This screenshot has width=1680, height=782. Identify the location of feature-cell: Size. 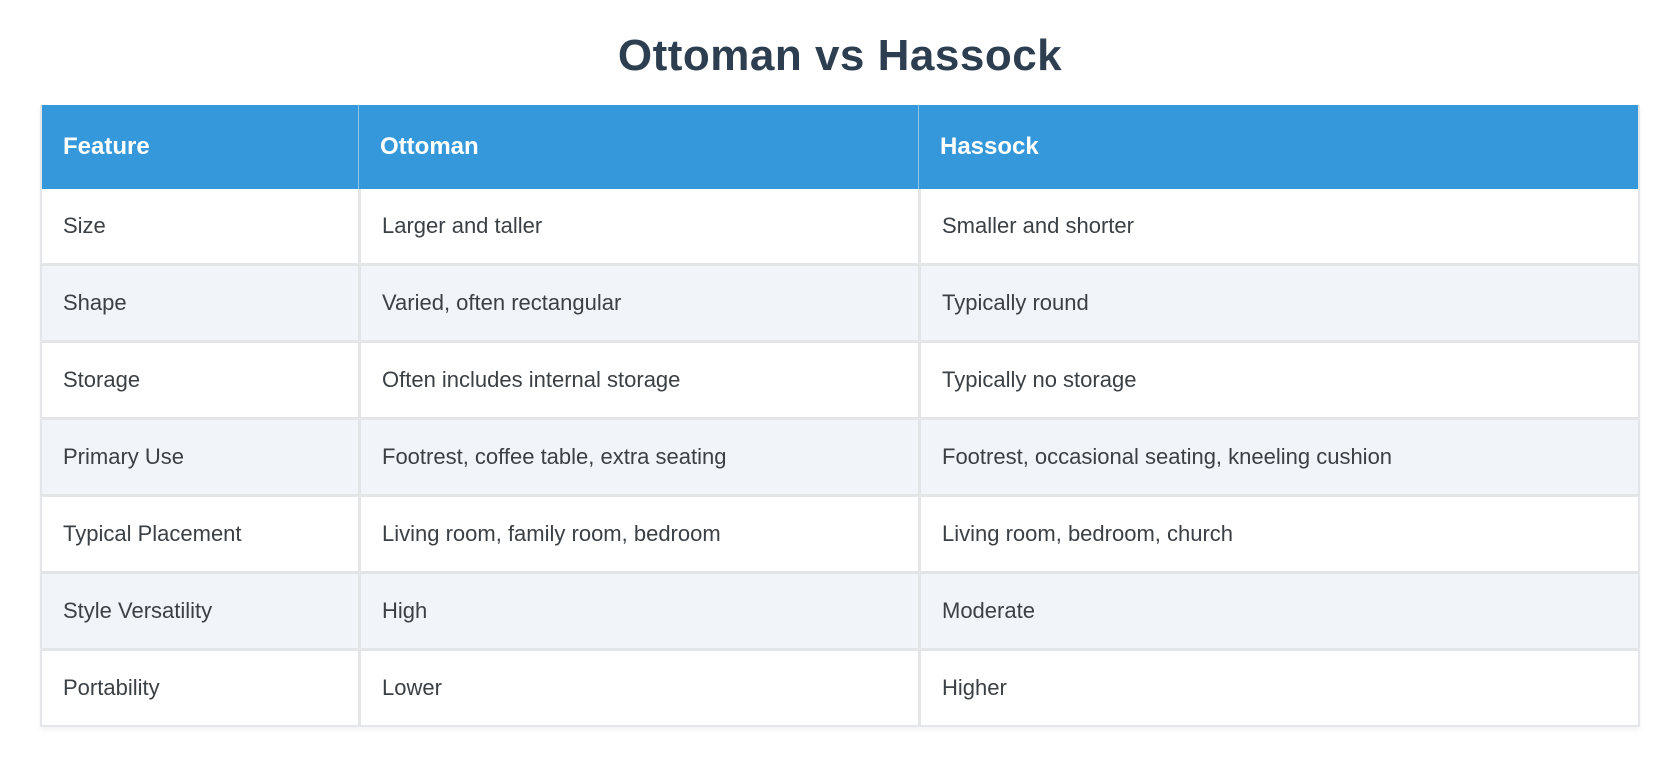
(200, 227).